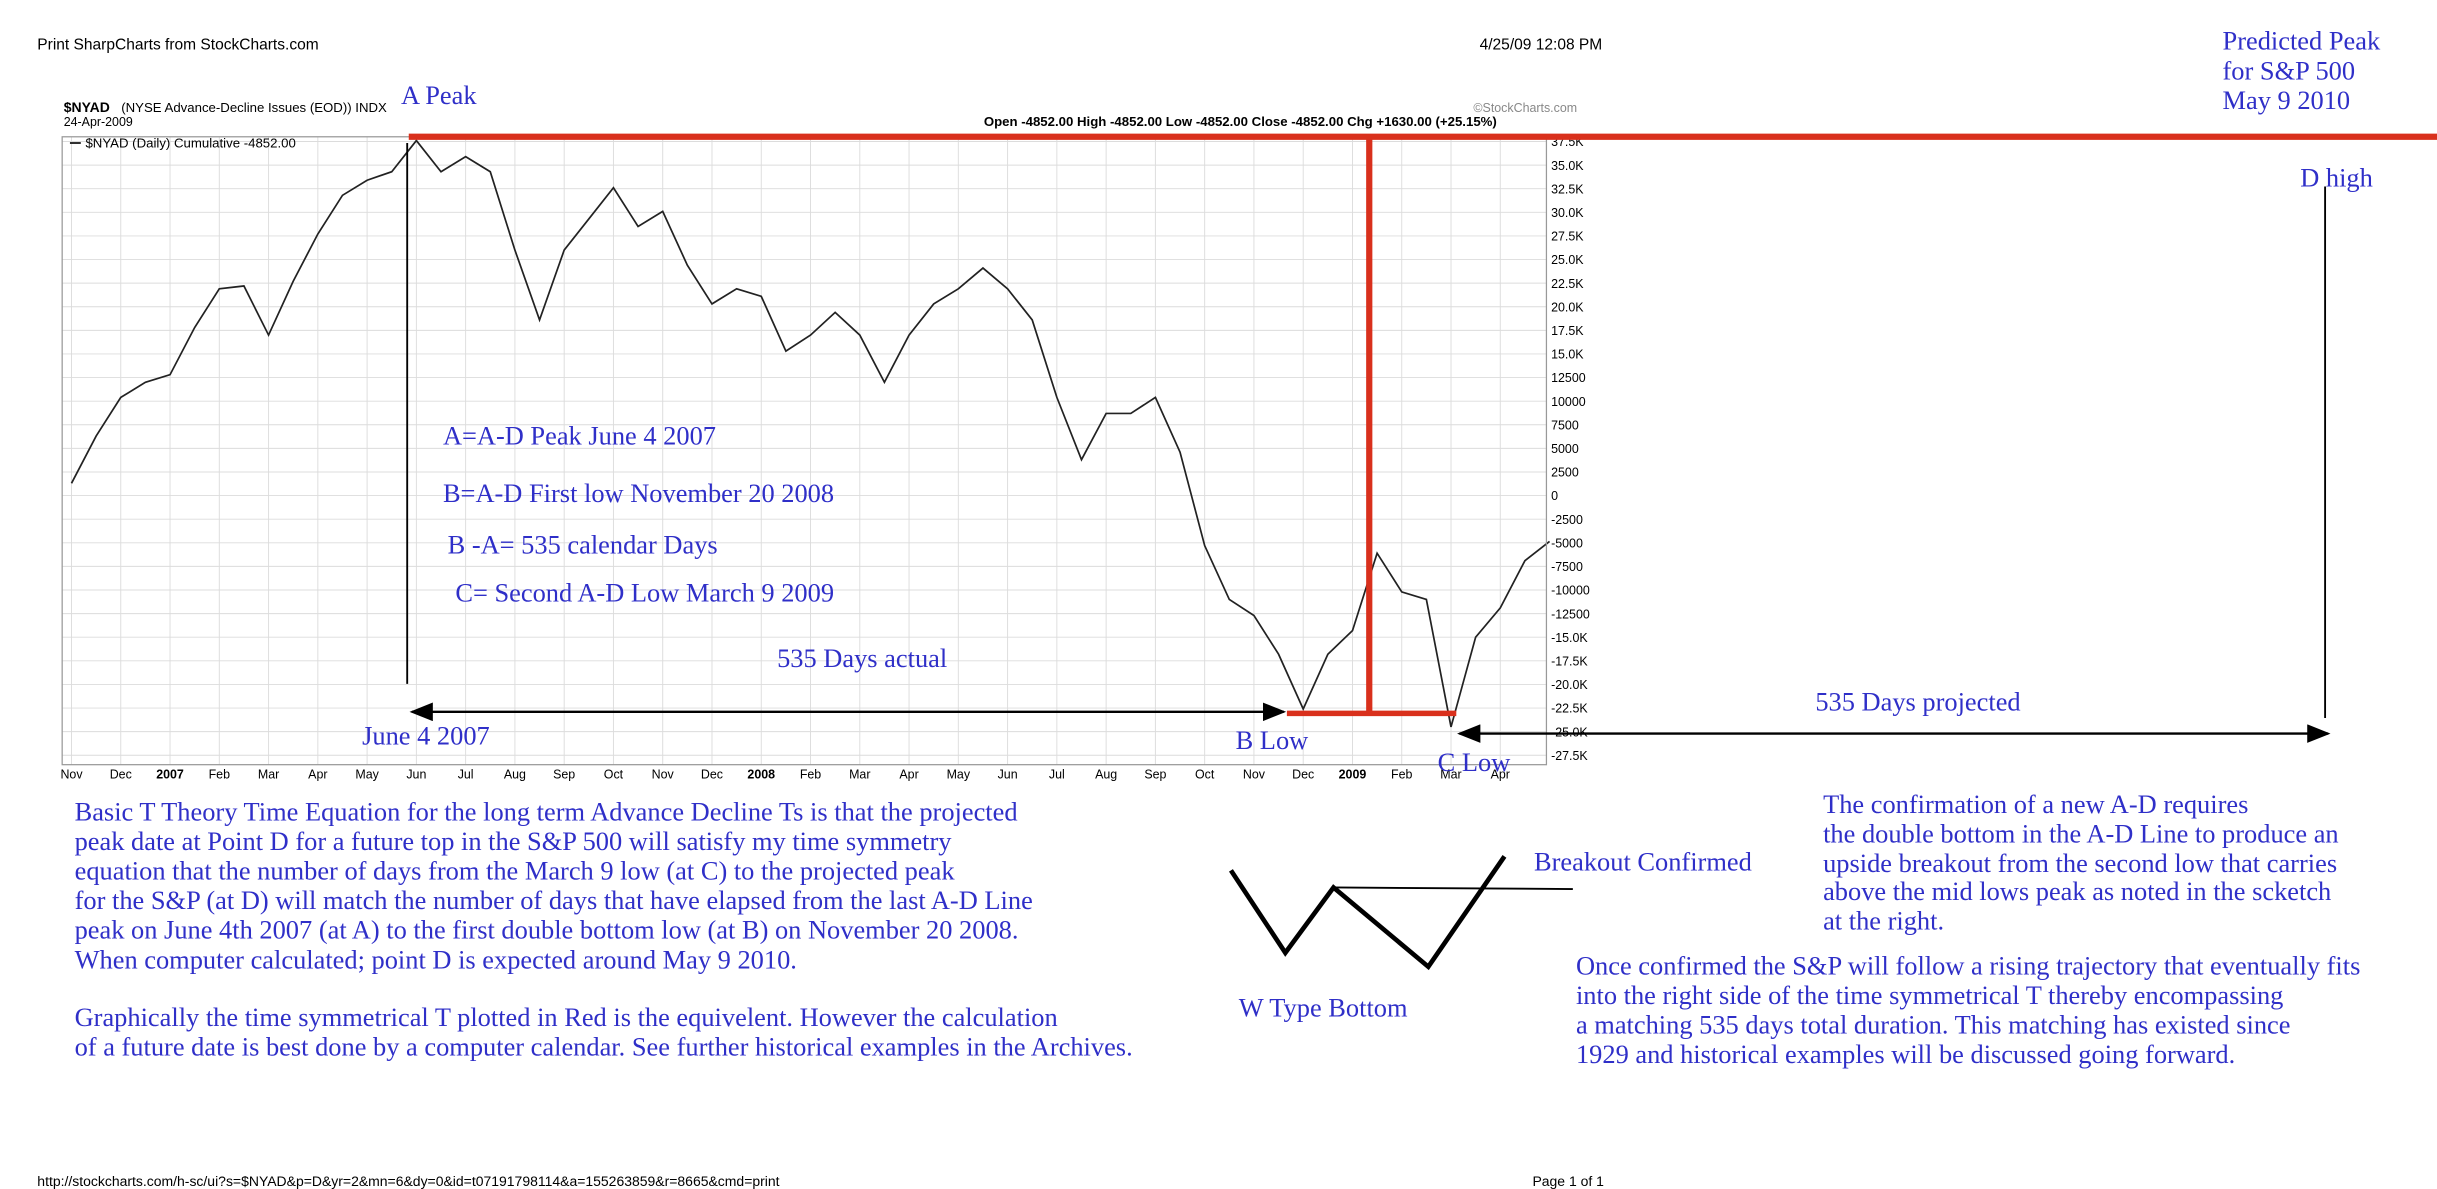 Image resolution: width=2437 pixels, height=1189 pixels. I want to click on y-tick-label: 7500, so click(1565, 425).